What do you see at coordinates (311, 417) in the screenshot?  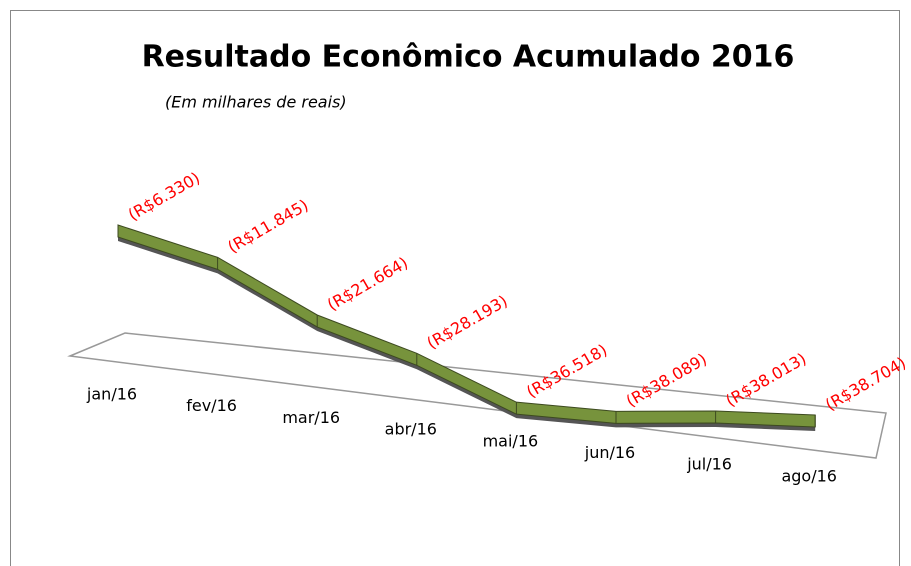 I see `x-tick-label: mar/16` at bounding box center [311, 417].